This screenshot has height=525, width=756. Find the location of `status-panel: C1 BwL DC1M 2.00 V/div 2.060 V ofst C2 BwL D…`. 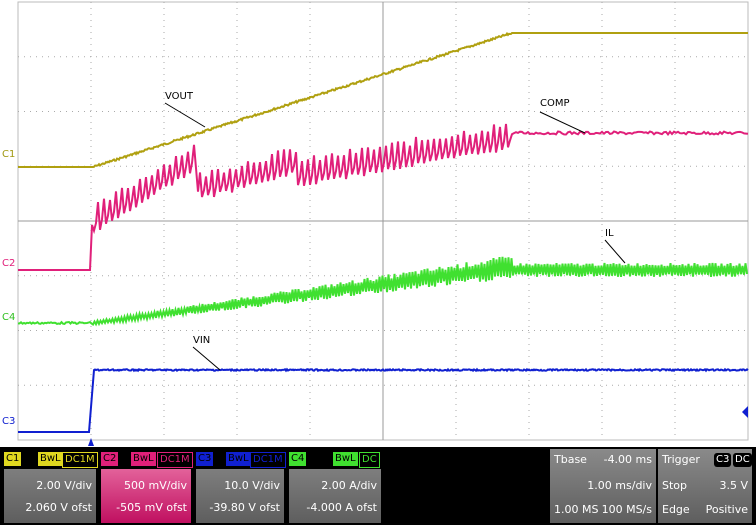

status-panel: C1 BwL DC1M 2.00 V/div 2.060 V ofst C2 BwL D… is located at coordinates (378, 486).